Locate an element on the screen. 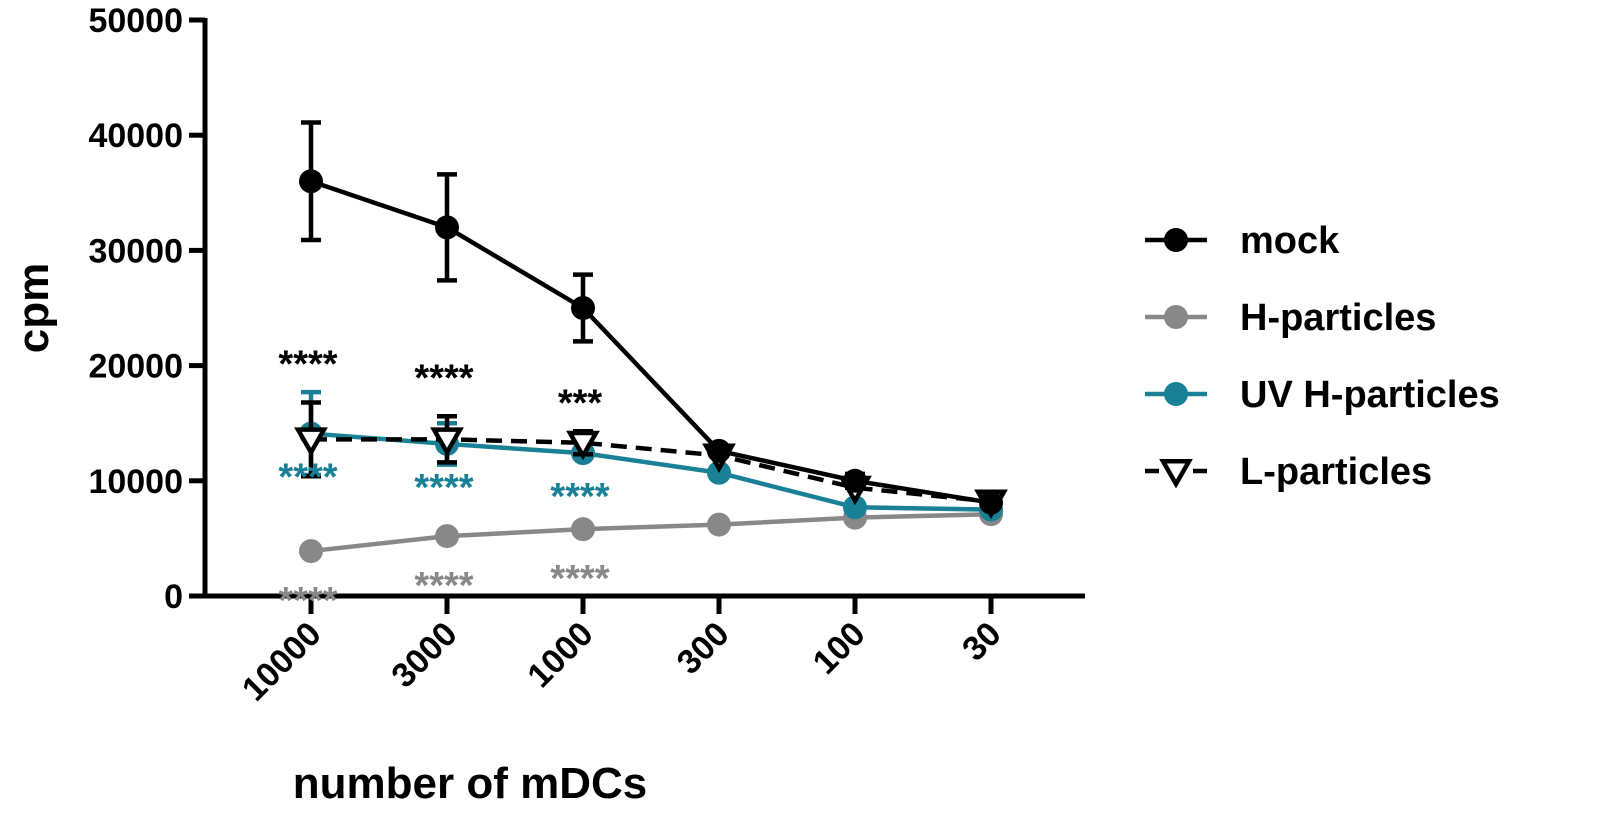 The image size is (1618, 830). legend-item-h-particles: H-particles is located at coordinates (1290, 318).